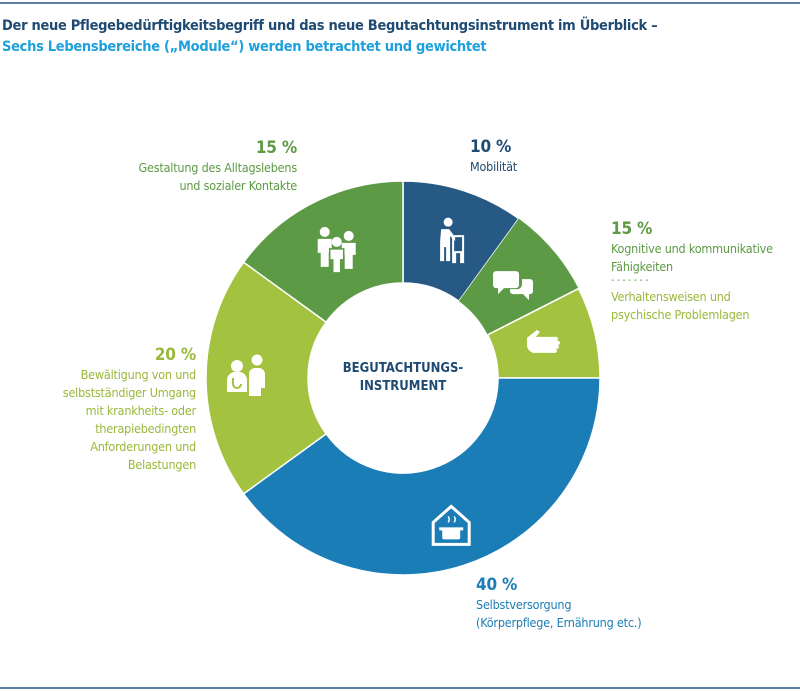 This screenshot has width=800, height=691. I want to click on label-line: therapiebedingten, so click(145, 428).